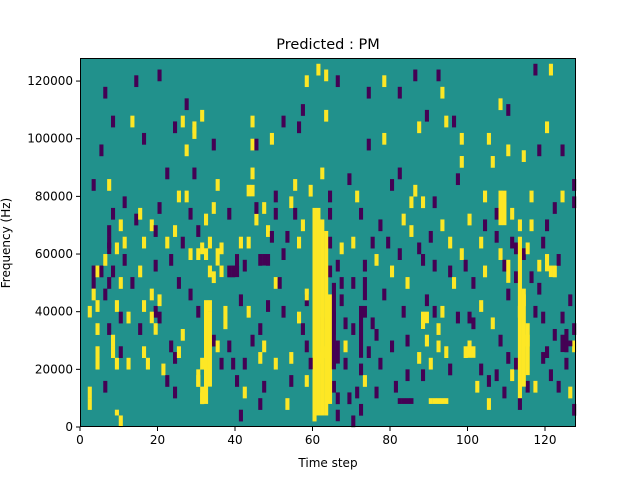 The width and height of the screenshot is (640, 480). I want to click on x-tick-label: 80, so click(389, 440).